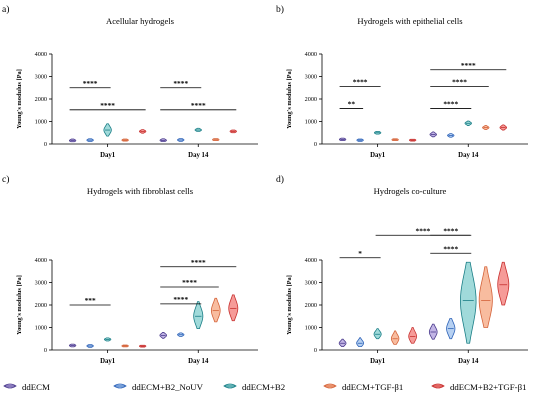 This screenshot has height=401, width=546. I want to click on significance-label: *, so click(360, 253).